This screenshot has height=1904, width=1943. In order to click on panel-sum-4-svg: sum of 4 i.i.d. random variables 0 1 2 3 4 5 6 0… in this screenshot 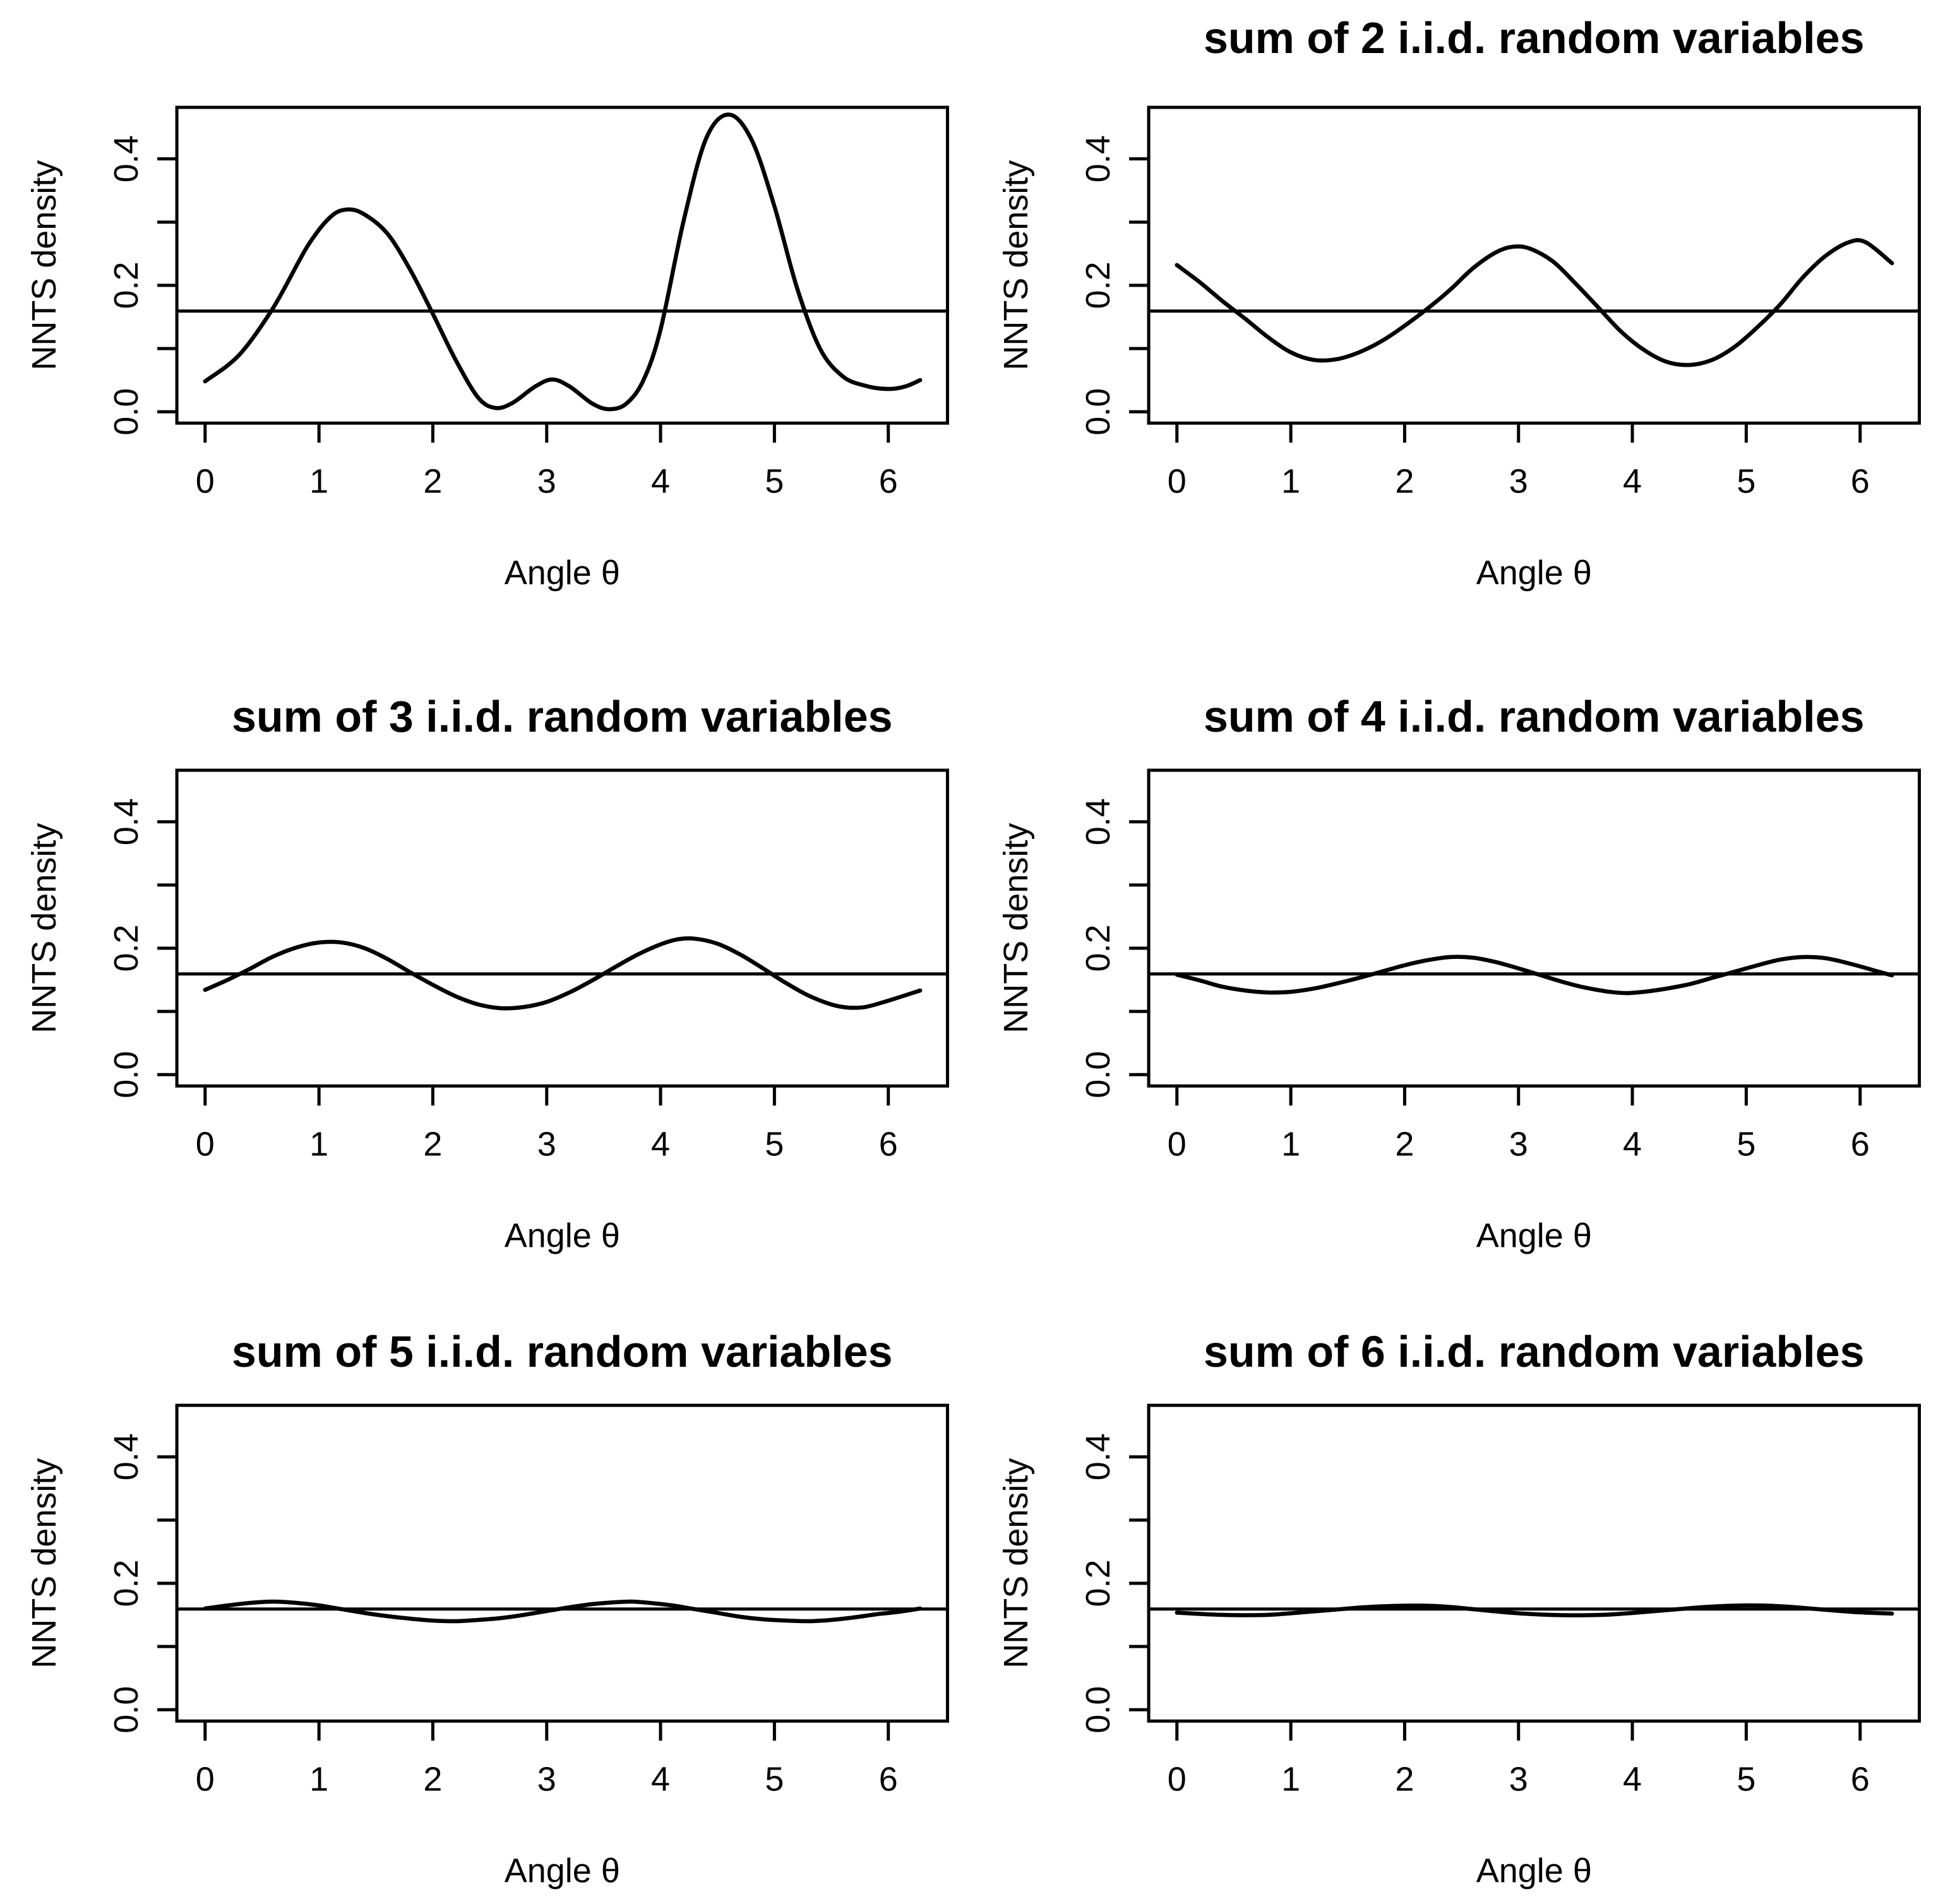, I will do `click(1459, 973)`.